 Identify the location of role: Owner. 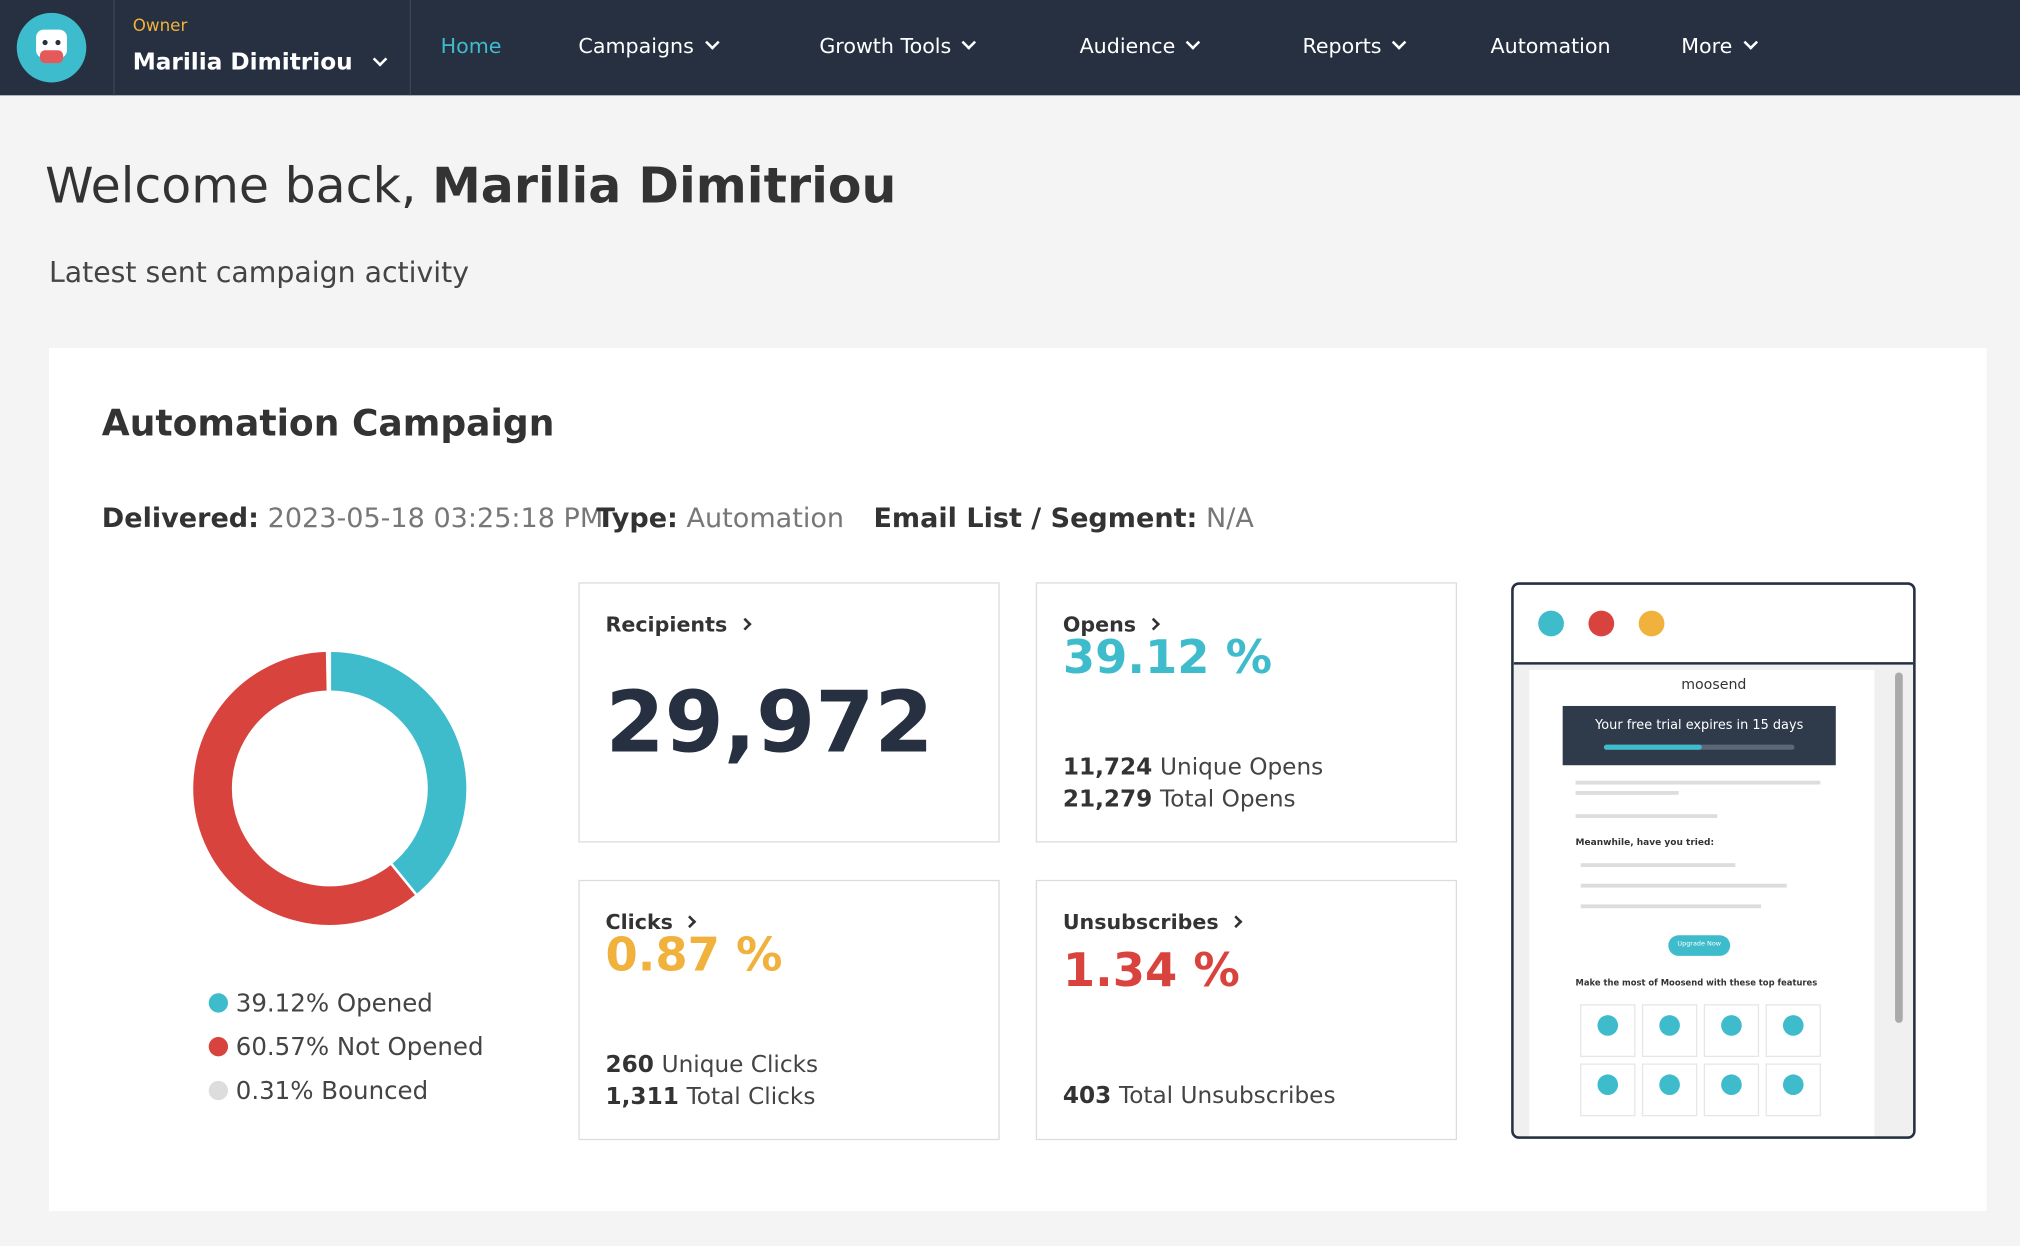
(160, 26).